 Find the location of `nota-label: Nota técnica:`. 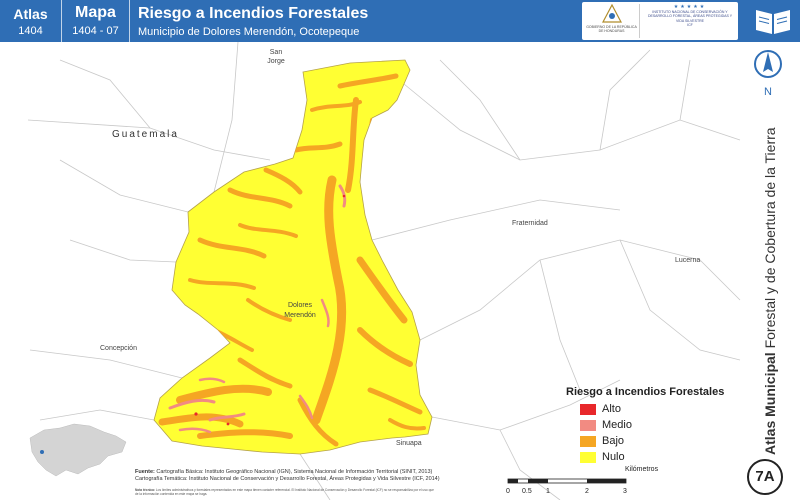

nota-label: Nota técnica: is located at coordinates (145, 490).